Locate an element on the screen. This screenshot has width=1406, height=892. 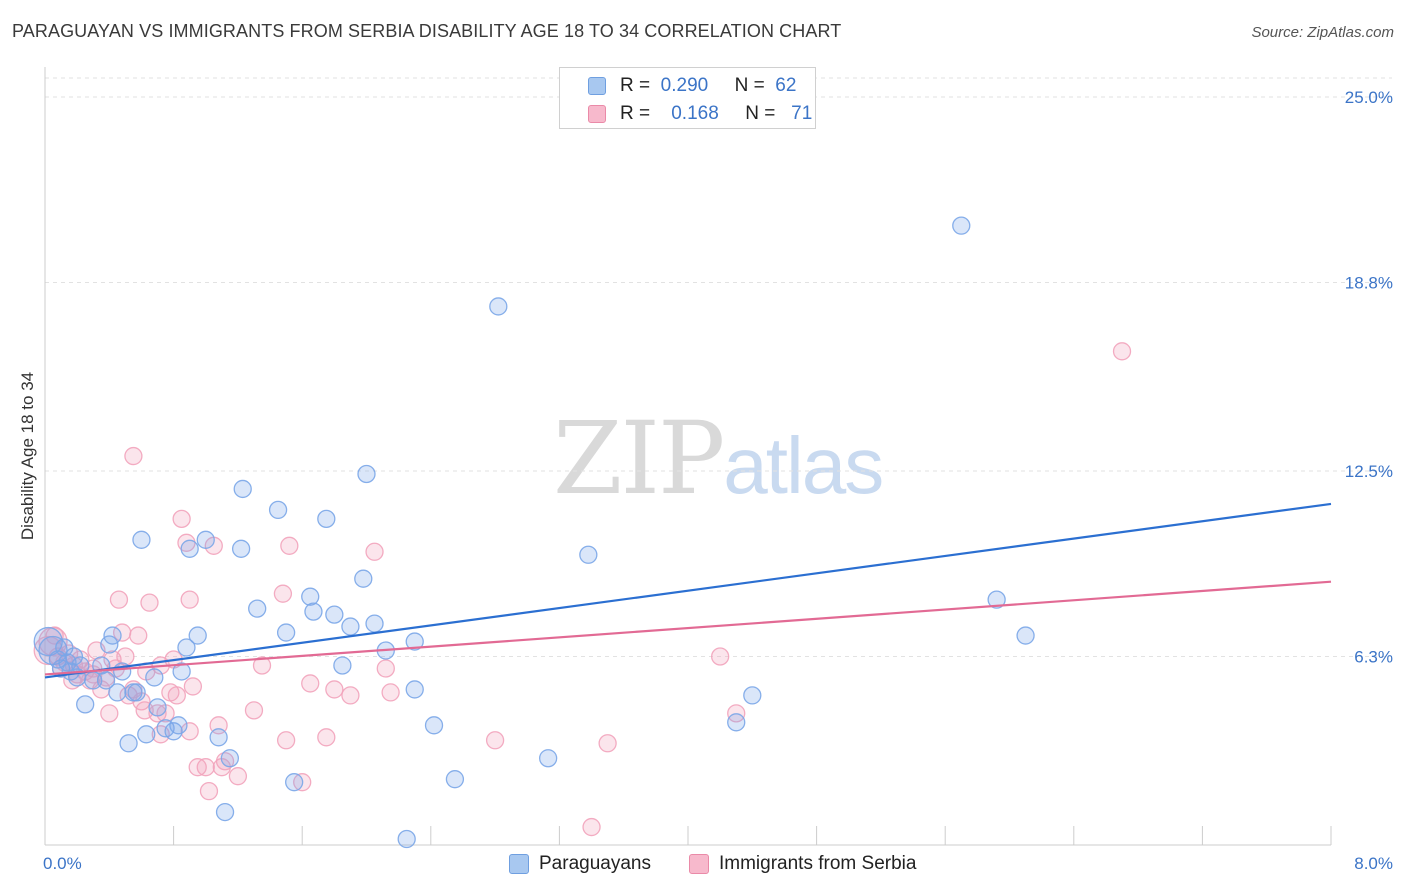
bottom-legend-swatch-serbia is located at coordinates (699, 864).